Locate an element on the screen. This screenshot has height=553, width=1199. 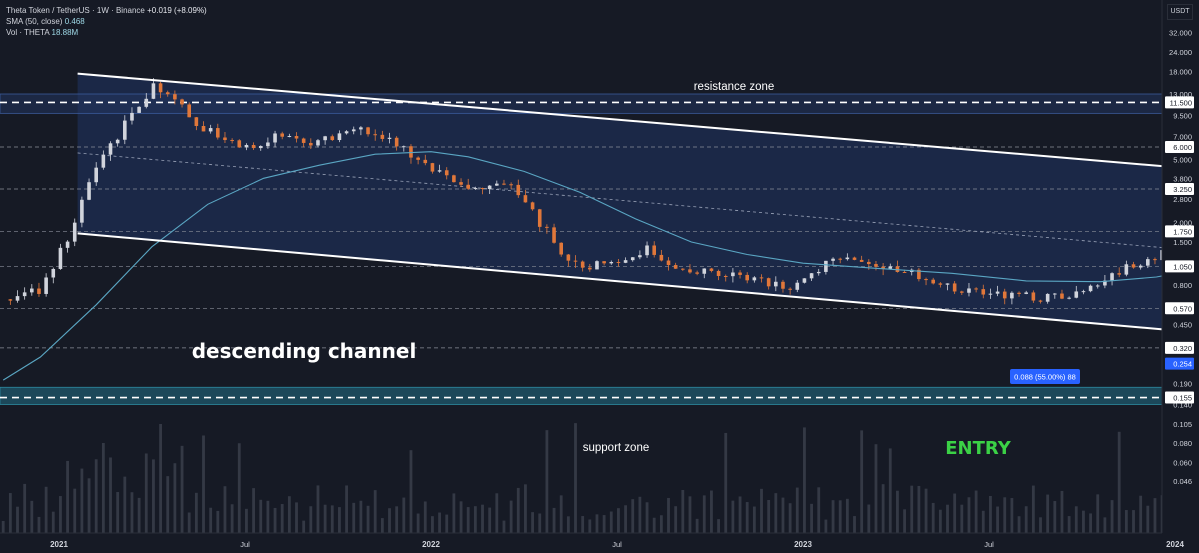
volume-row: Vol · THETA 18.88M is located at coordinates (106, 32).